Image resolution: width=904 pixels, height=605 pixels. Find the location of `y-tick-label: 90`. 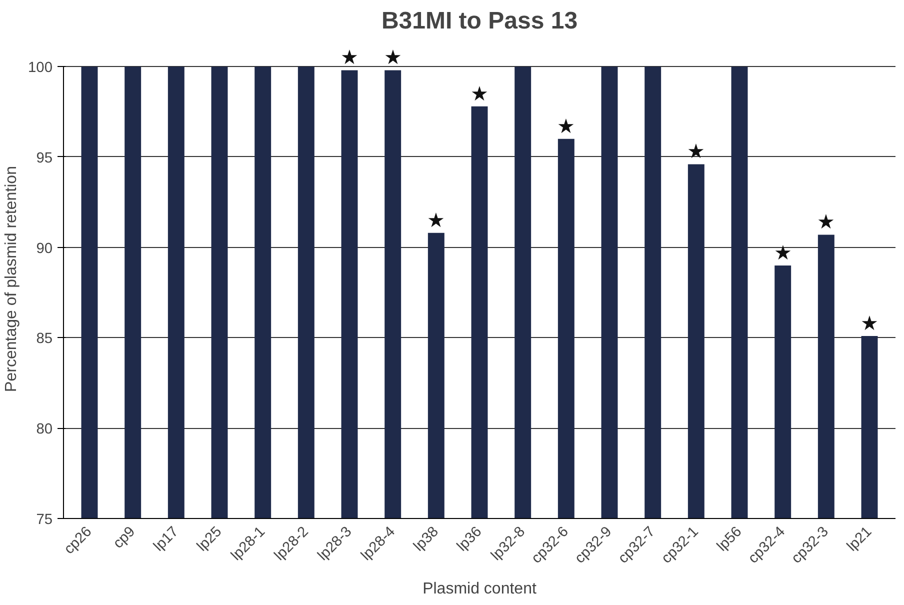

y-tick-label: 90 is located at coordinates (44, 248).